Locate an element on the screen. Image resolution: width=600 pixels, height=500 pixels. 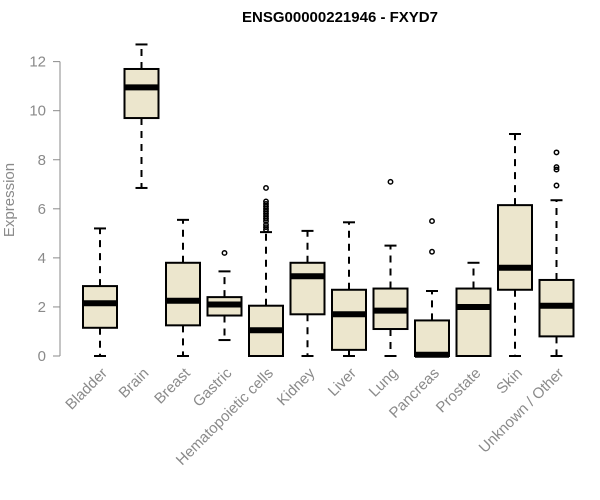
y-axis-label: Expression is located at coordinates (9, 200).